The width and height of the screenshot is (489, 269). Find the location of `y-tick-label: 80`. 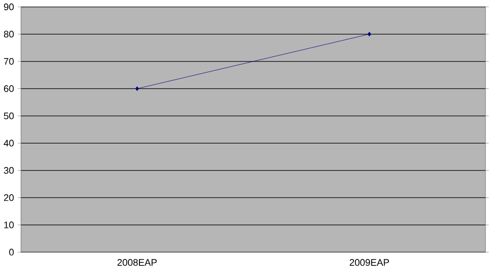

y-tick-label: 80 is located at coordinates (9, 34).